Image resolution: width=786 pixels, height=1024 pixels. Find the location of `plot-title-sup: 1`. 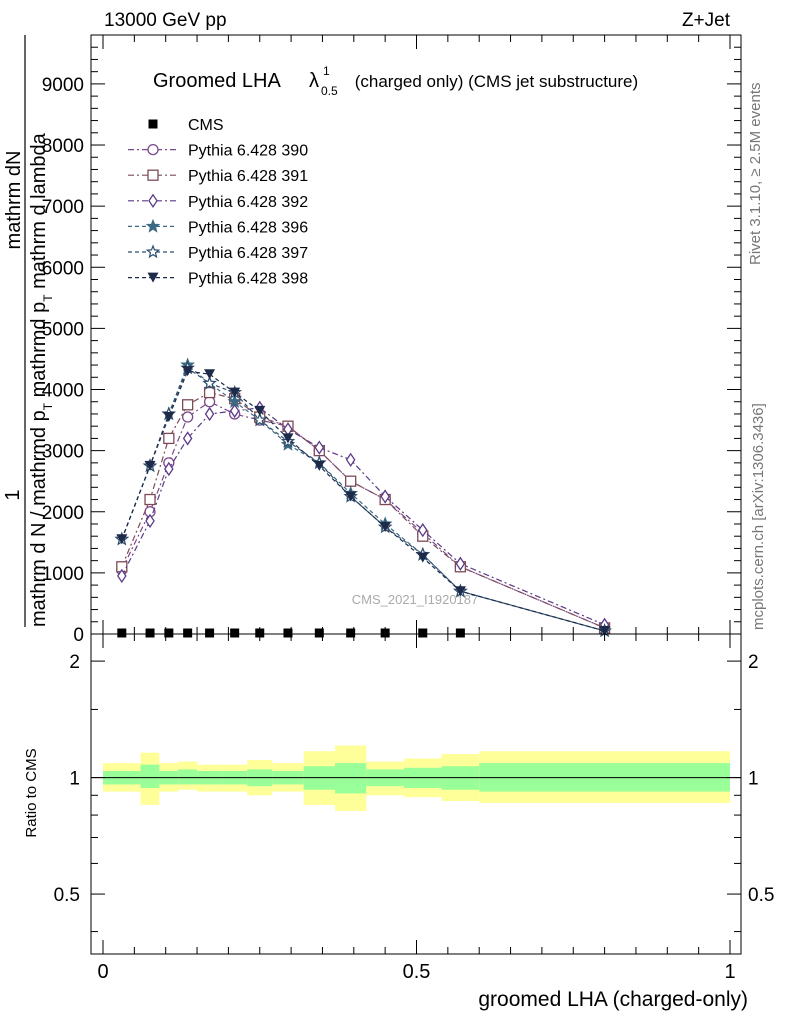

plot-title-sup: 1 is located at coordinates (326, 71).